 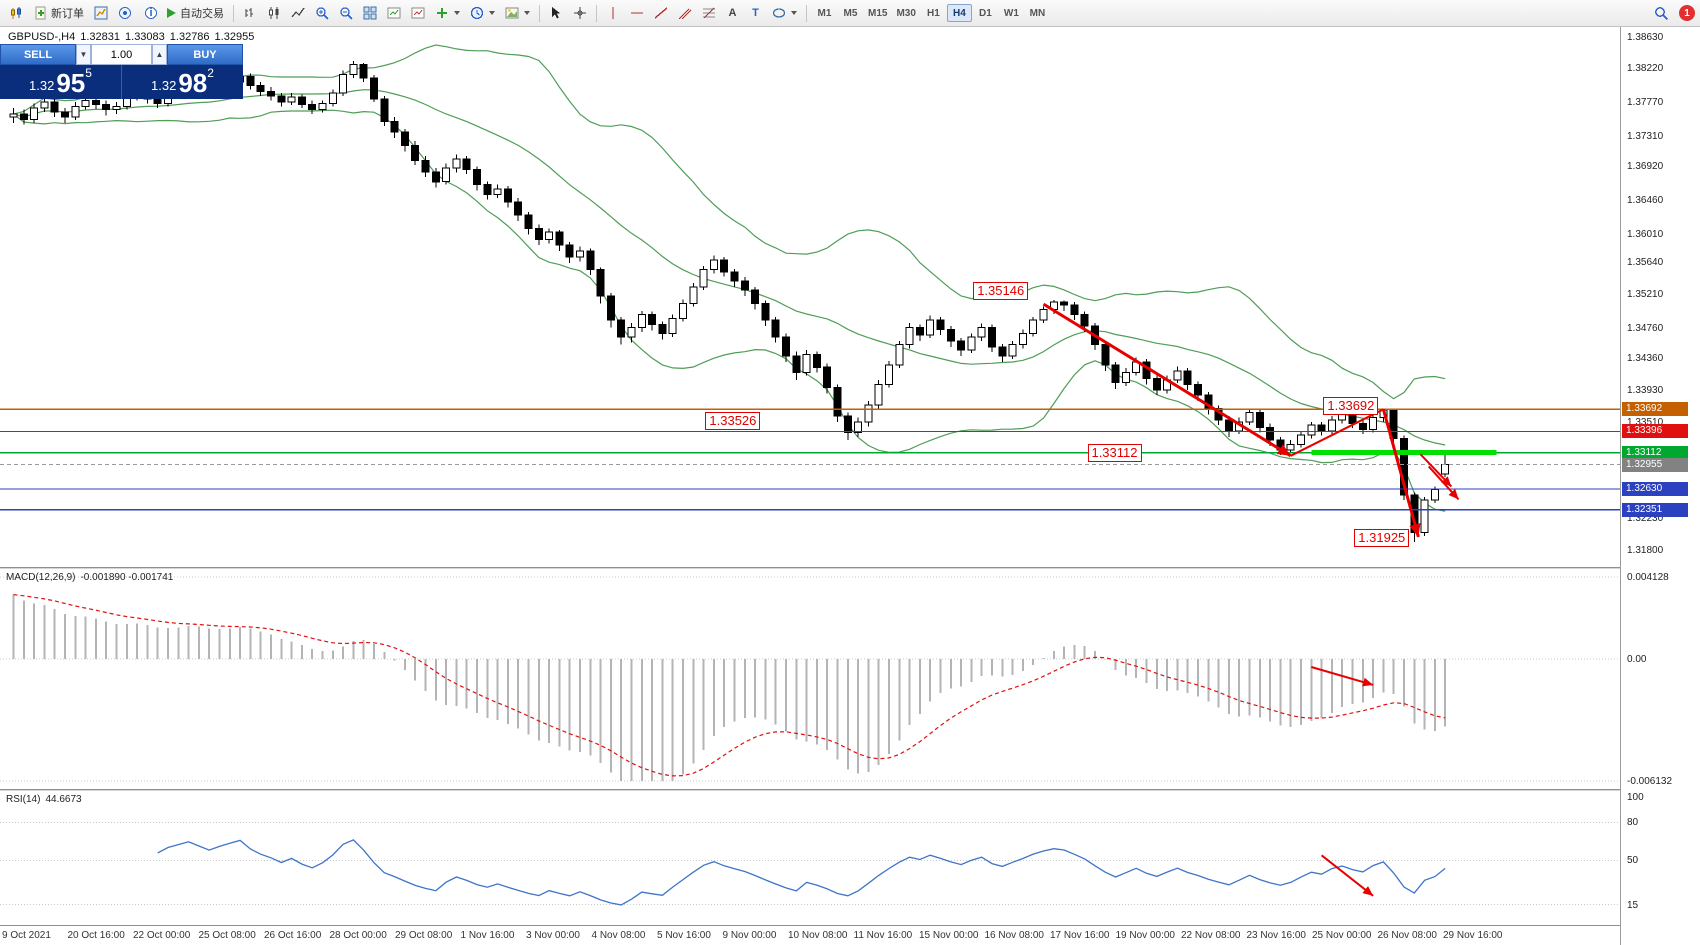 What do you see at coordinates (148, 13) in the screenshot?
I see `terminal-info-button: i` at bounding box center [148, 13].